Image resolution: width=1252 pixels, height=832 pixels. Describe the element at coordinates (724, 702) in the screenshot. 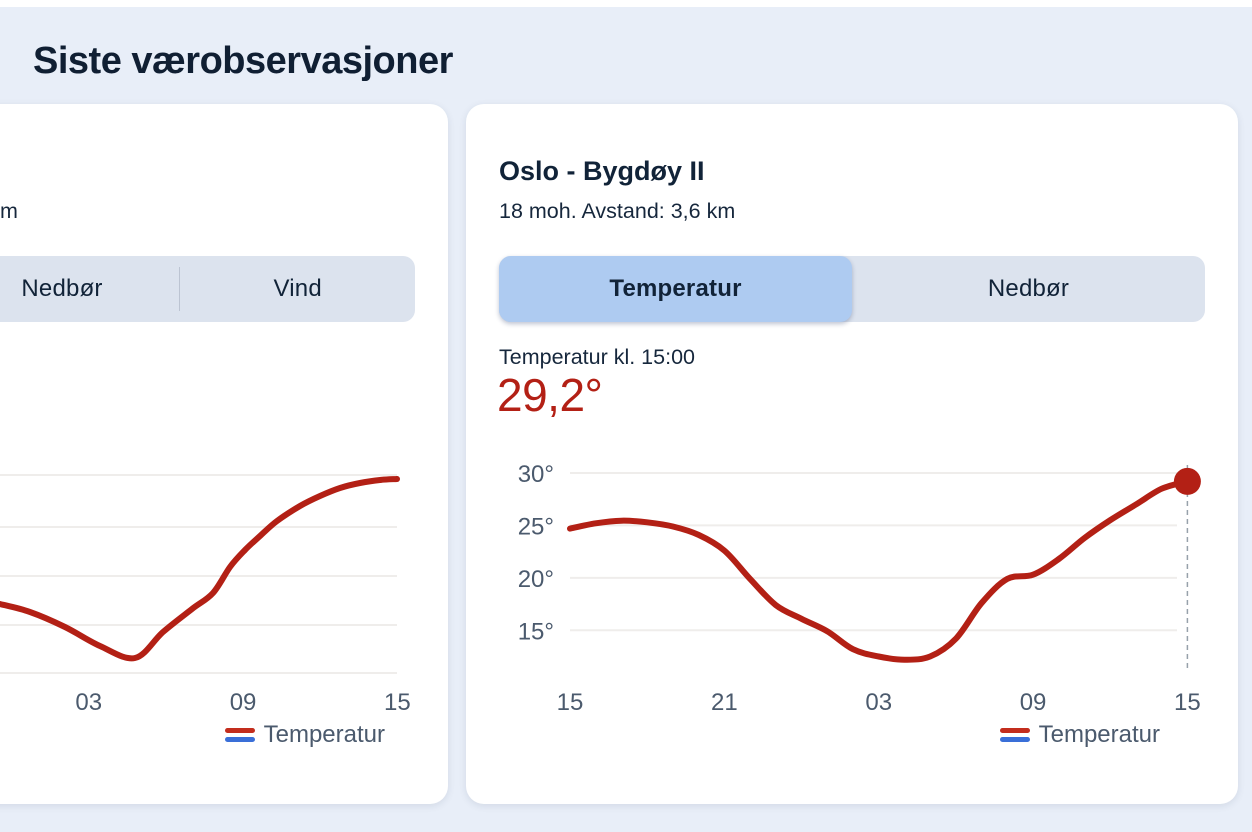

I see `svg-text: 21` at that location.